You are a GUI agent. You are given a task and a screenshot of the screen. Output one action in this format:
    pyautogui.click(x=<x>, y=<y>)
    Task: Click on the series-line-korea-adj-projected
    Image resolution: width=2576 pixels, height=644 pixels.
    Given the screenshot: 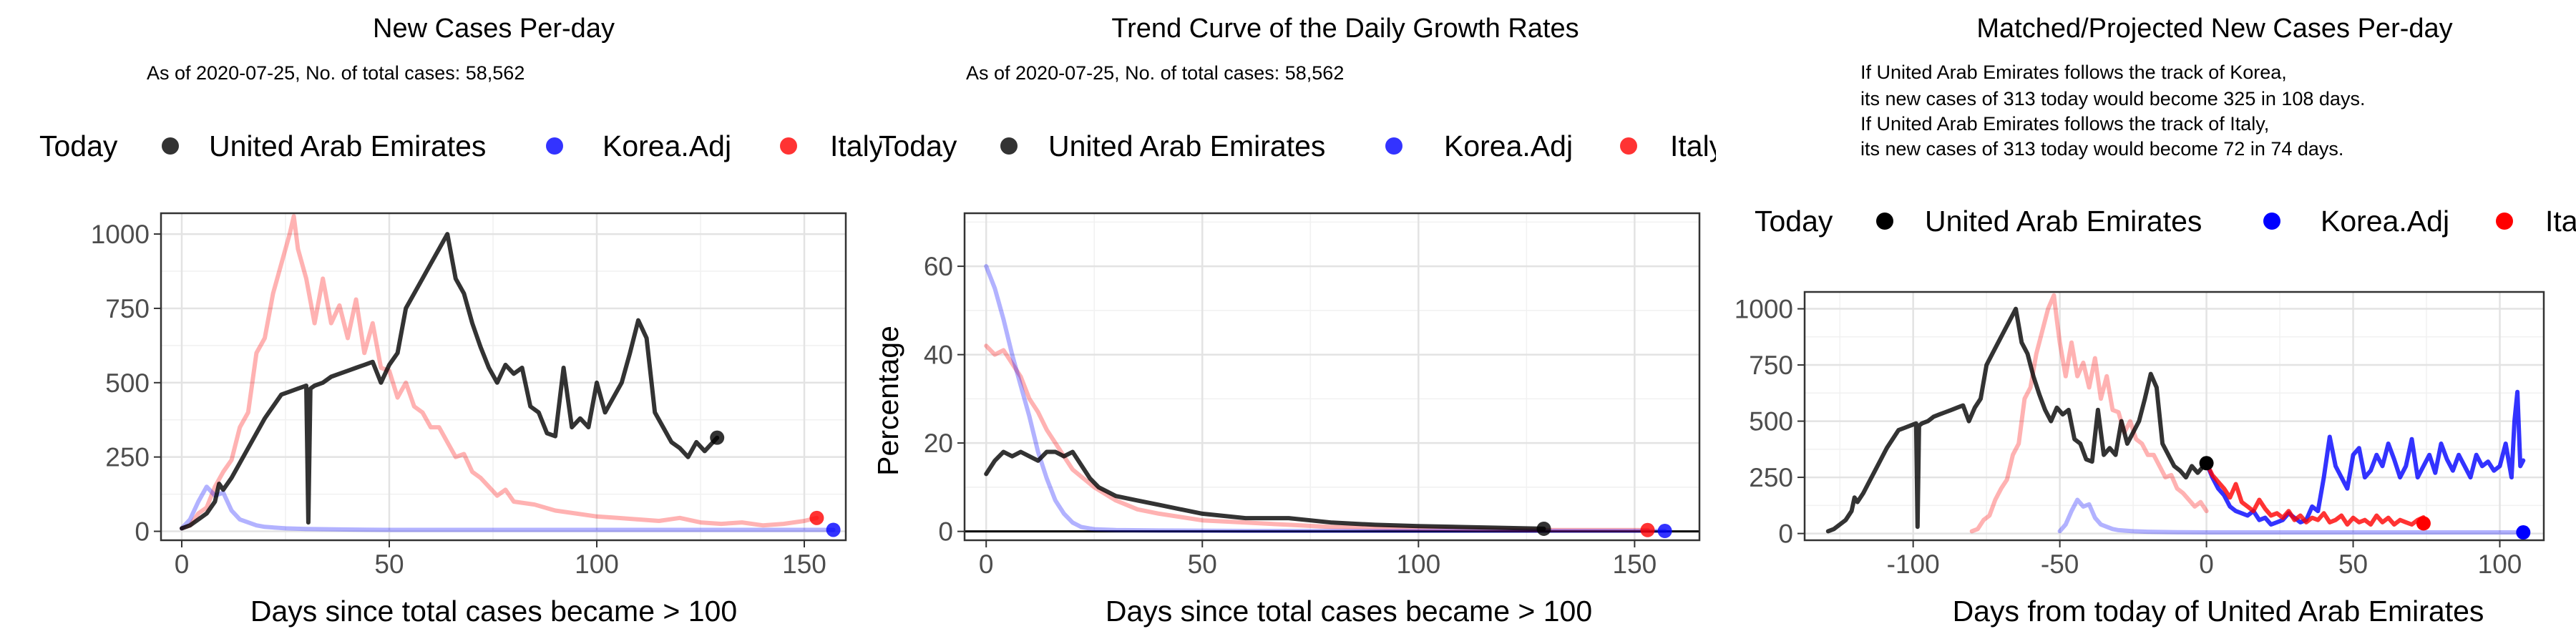 What is the action you would take?
    pyautogui.click(x=2365, y=458)
    